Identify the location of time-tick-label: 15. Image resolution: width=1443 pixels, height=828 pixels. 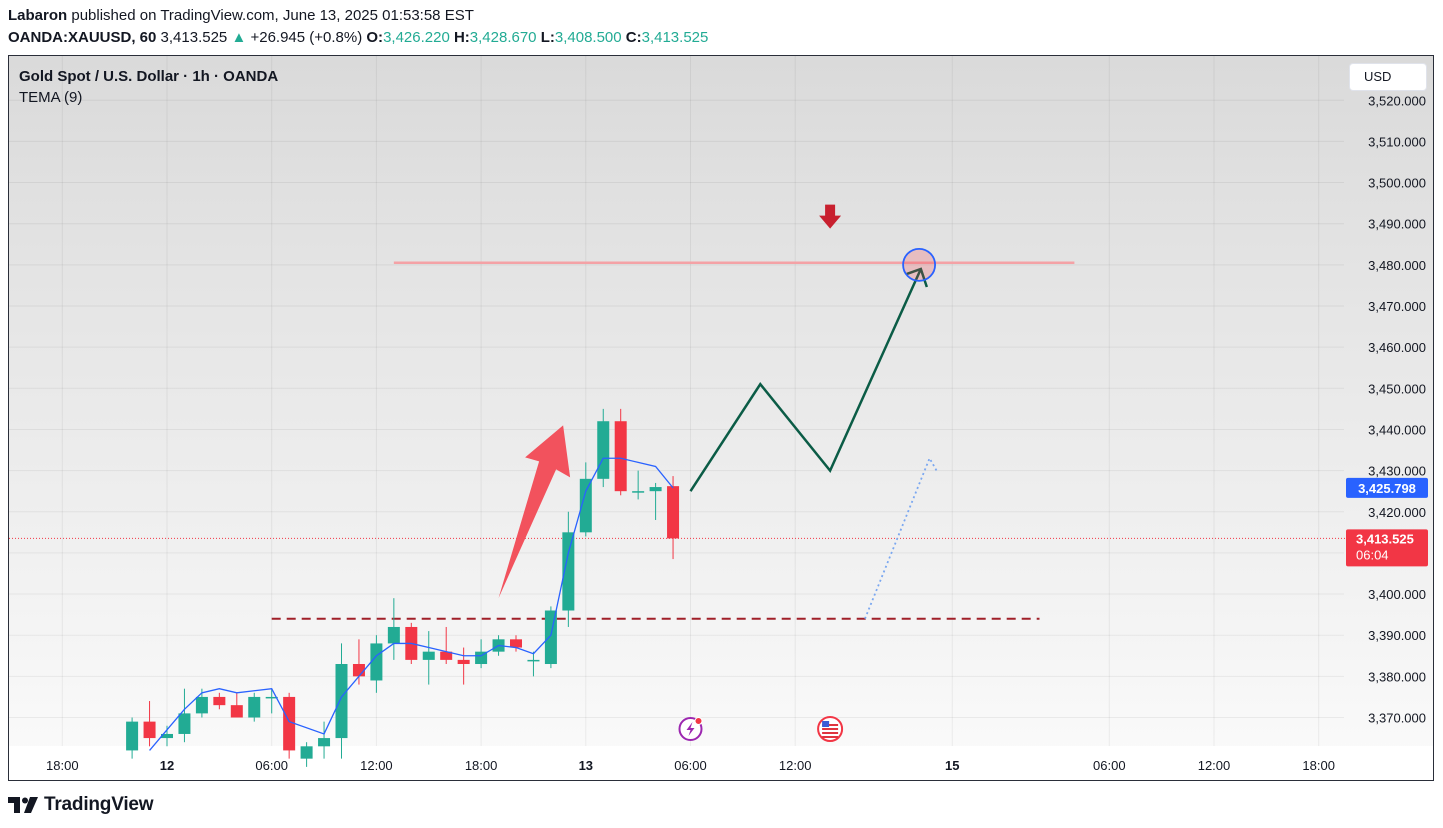
(952, 765).